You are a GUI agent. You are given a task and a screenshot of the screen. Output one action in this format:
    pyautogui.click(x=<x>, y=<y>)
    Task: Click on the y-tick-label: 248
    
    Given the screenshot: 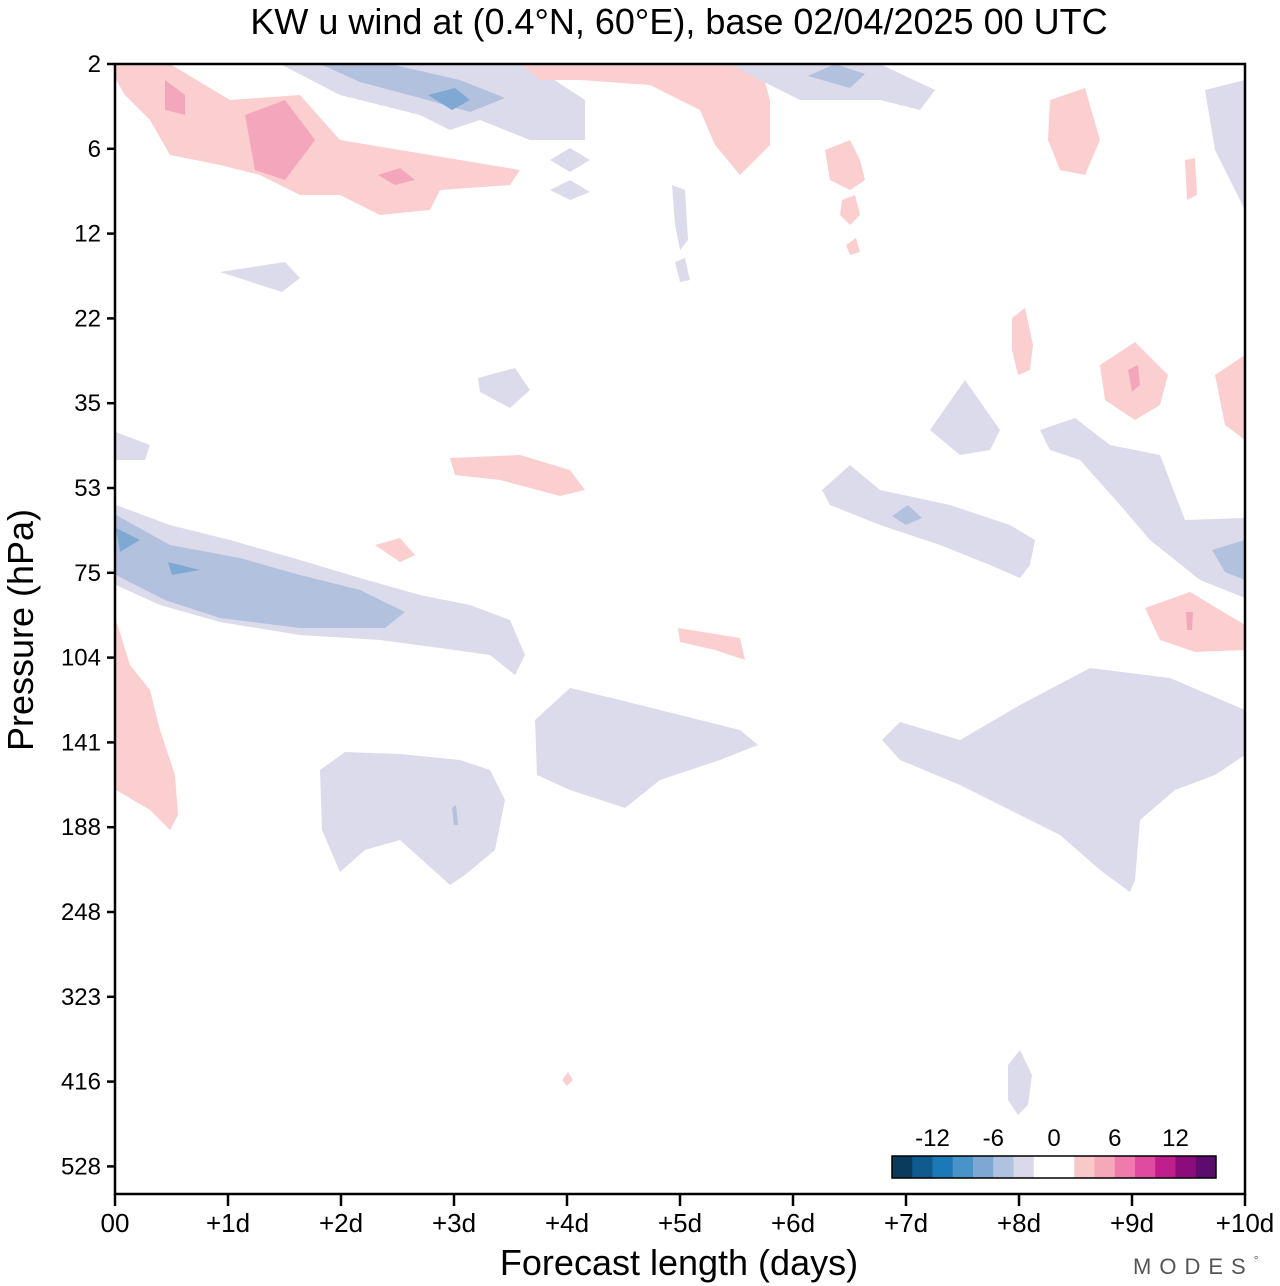 What is the action you would take?
    pyautogui.click(x=81, y=912)
    